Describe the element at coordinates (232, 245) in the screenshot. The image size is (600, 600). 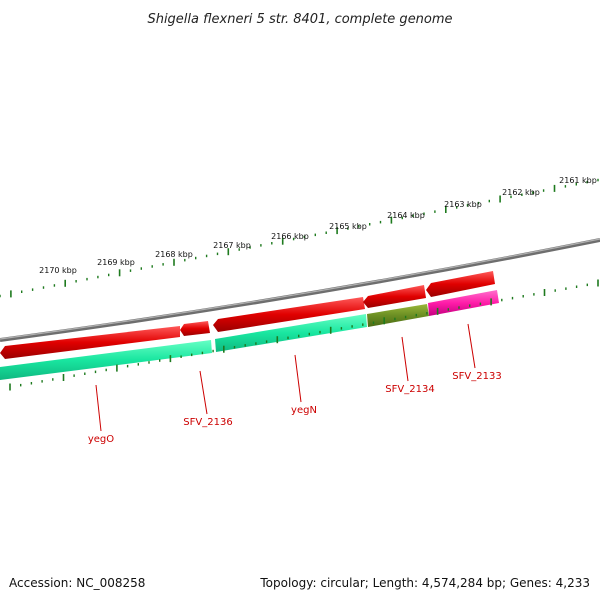
I see `tick-label: 2167 kbp` at that location.